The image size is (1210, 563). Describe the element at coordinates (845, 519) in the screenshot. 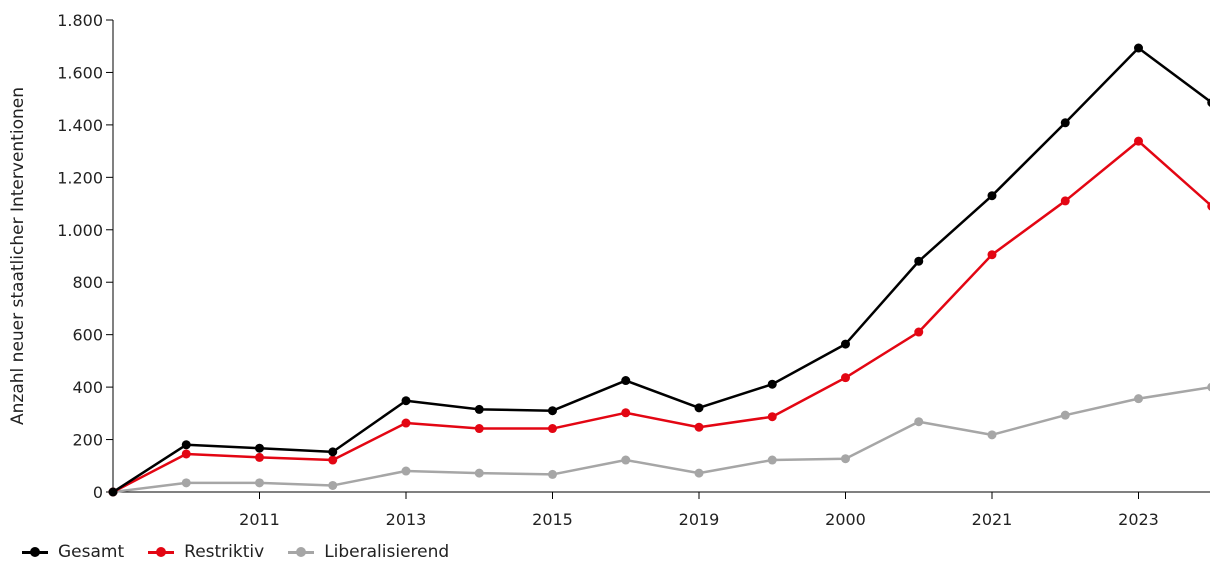

I see `x-tick-label: 2000` at that location.